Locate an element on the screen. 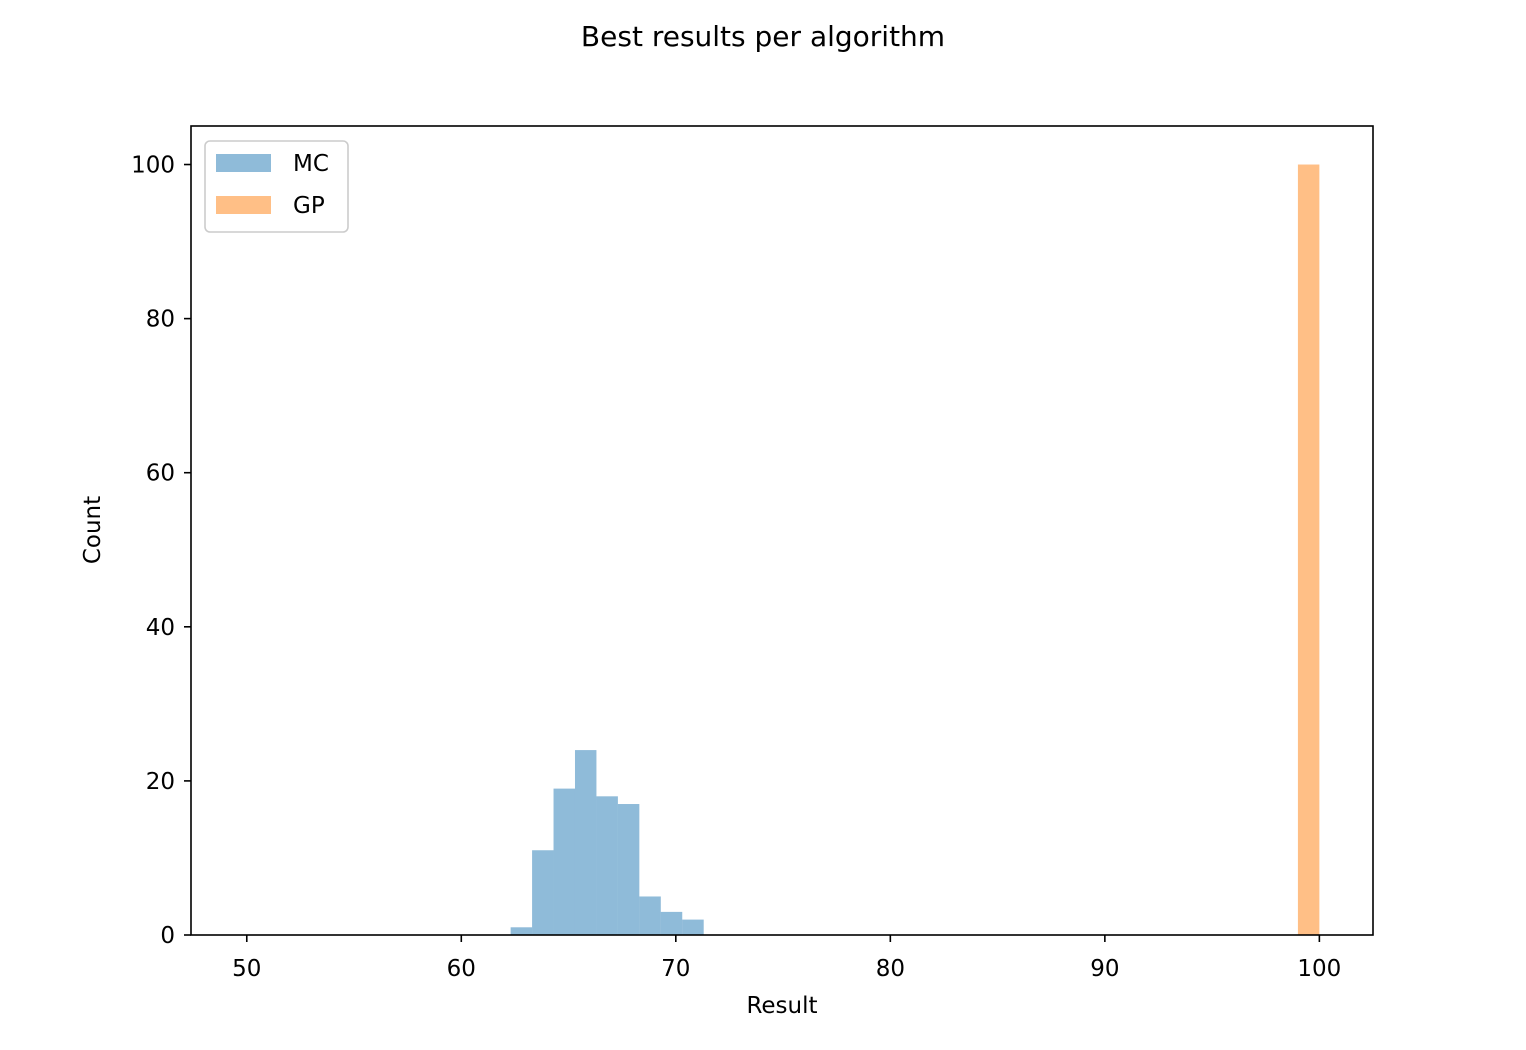 This screenshot has width=1526, height=1050. x-axis-ticks: 50 60 70 80 90 100 is located at coordinates (786, 958).